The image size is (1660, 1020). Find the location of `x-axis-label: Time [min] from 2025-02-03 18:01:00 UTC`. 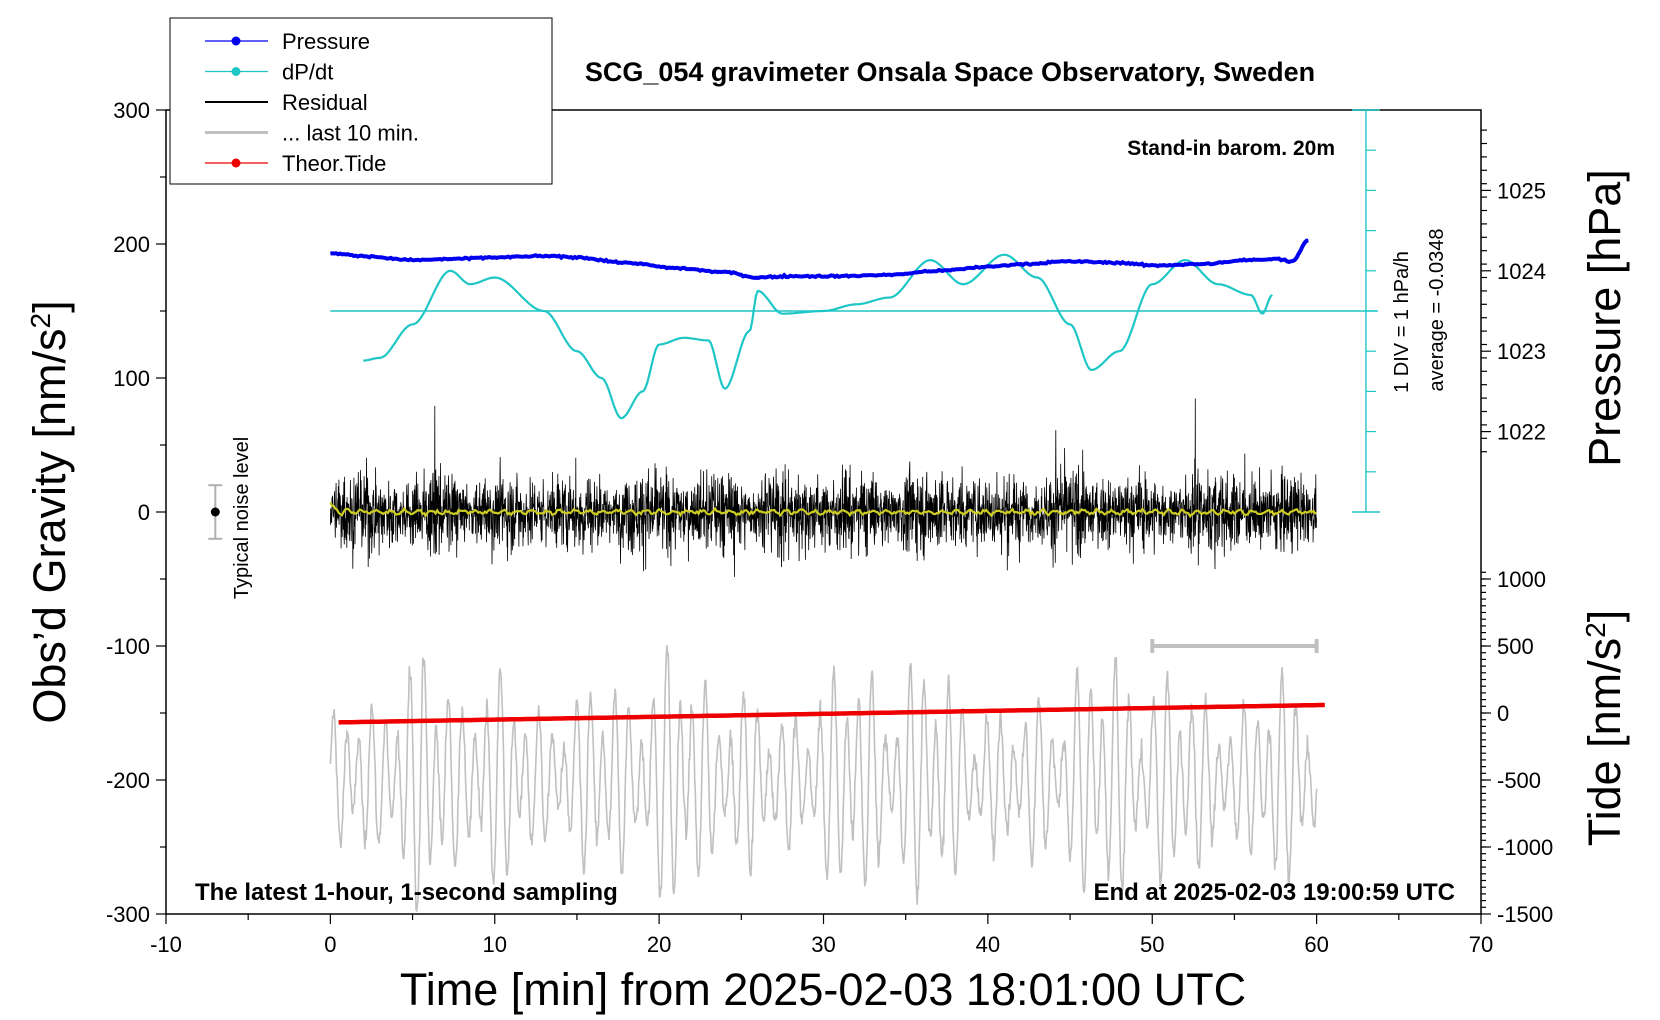

x-axis-label: Time [min] from 2025-02-03 18:01:00 UTC is located at coordinates (823, 989).